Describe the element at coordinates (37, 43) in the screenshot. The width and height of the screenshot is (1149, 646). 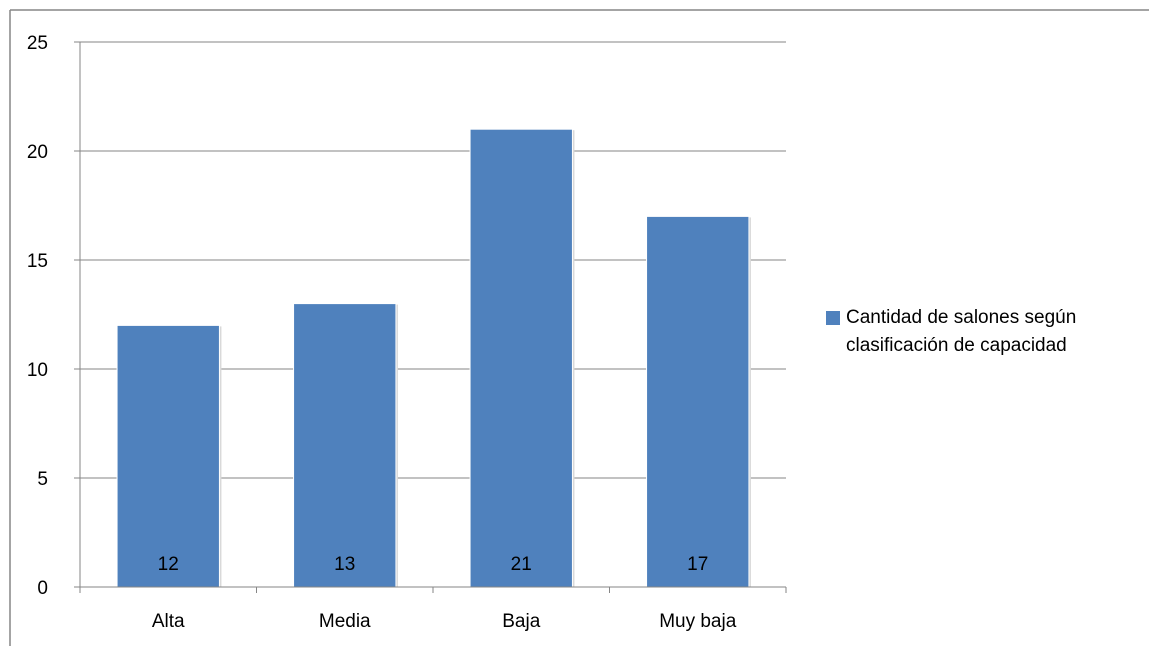
I see `y-tick-label: 25` at that location.